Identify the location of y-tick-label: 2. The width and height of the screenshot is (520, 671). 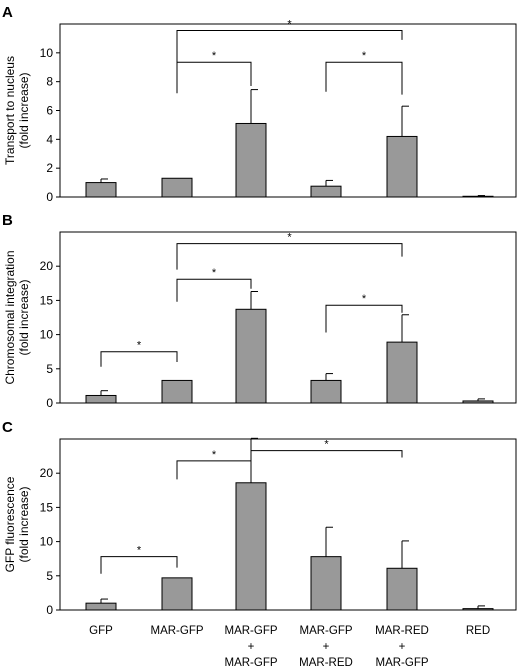
(49, 168).